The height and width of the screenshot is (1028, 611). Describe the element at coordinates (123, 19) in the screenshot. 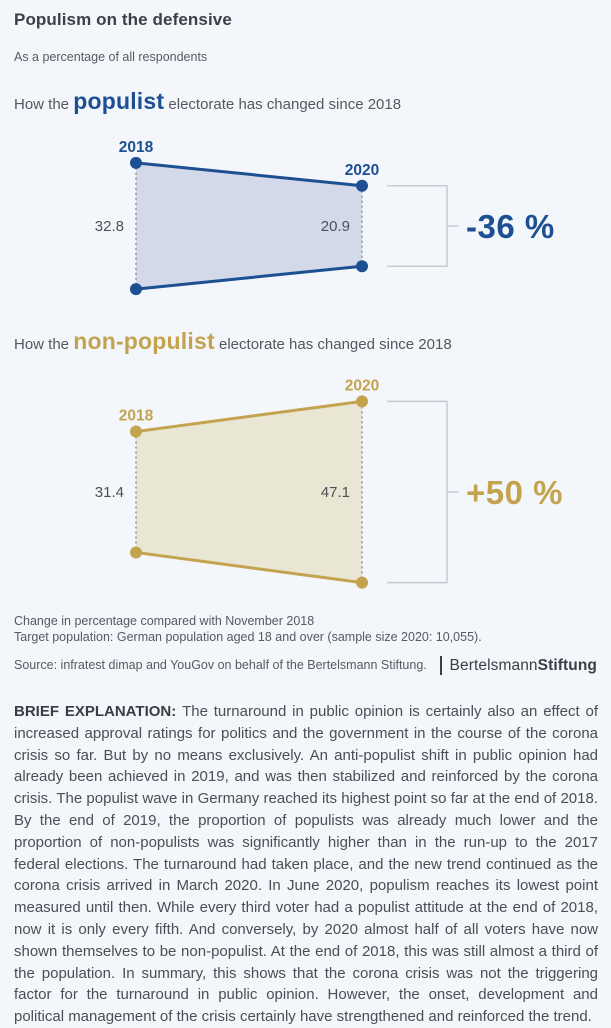

I see `page-title: Populism on the defensive` at that location.